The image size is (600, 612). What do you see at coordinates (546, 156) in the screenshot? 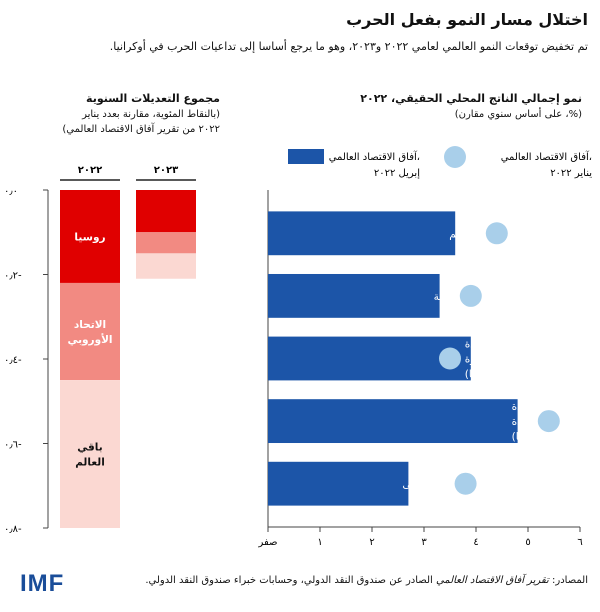
I see `legend-dot-label-1: آفاق الاقتصاد العالمي،` at bounding box center [546, 156].